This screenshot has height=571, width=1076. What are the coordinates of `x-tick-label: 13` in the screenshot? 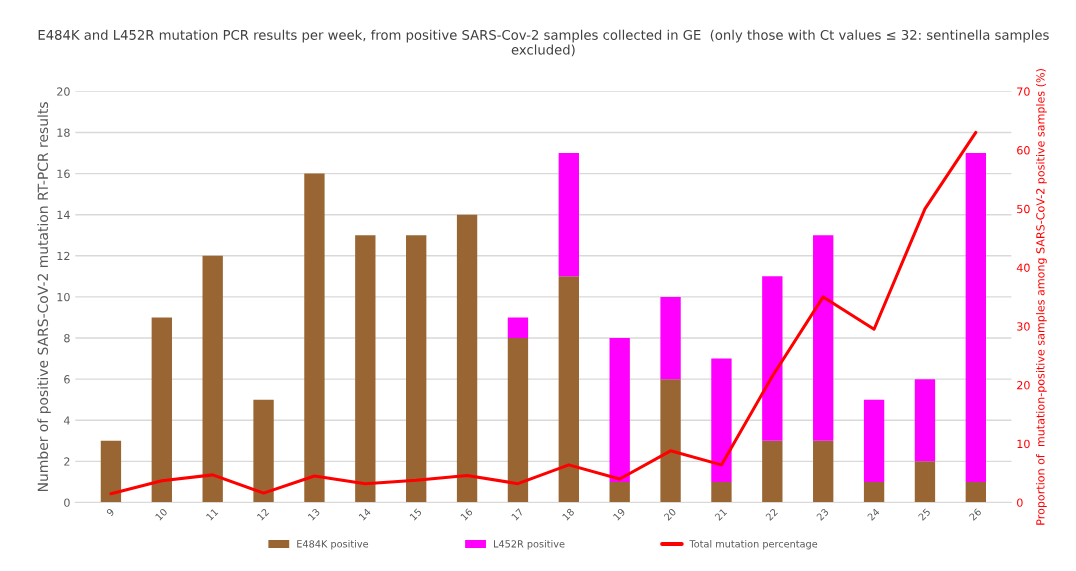 It's located at (314, 514).